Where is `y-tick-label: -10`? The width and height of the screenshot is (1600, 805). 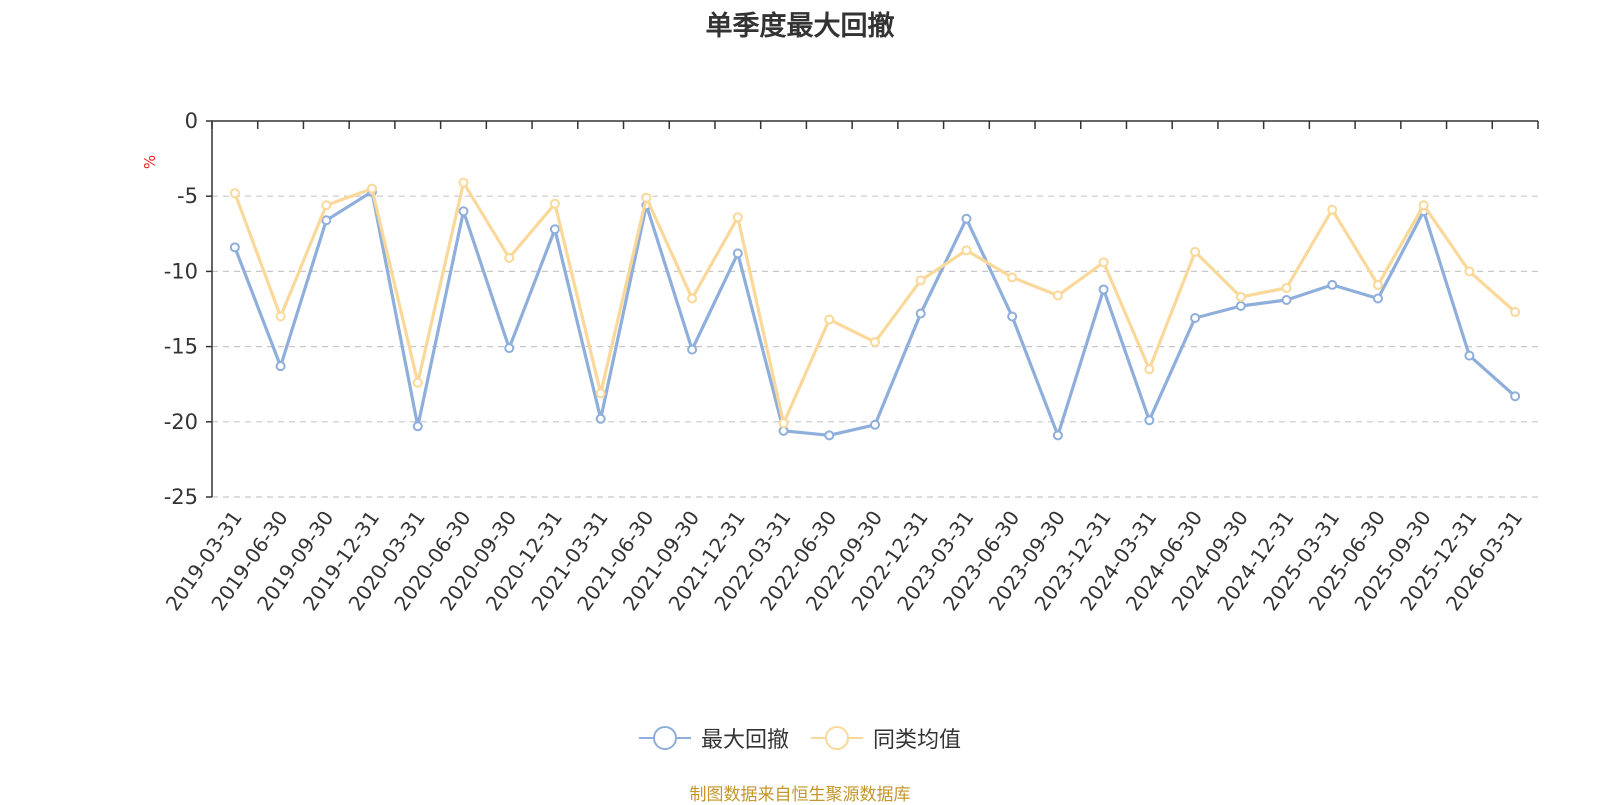 y-tick-label: -10 is located at coordinates (181, 271).